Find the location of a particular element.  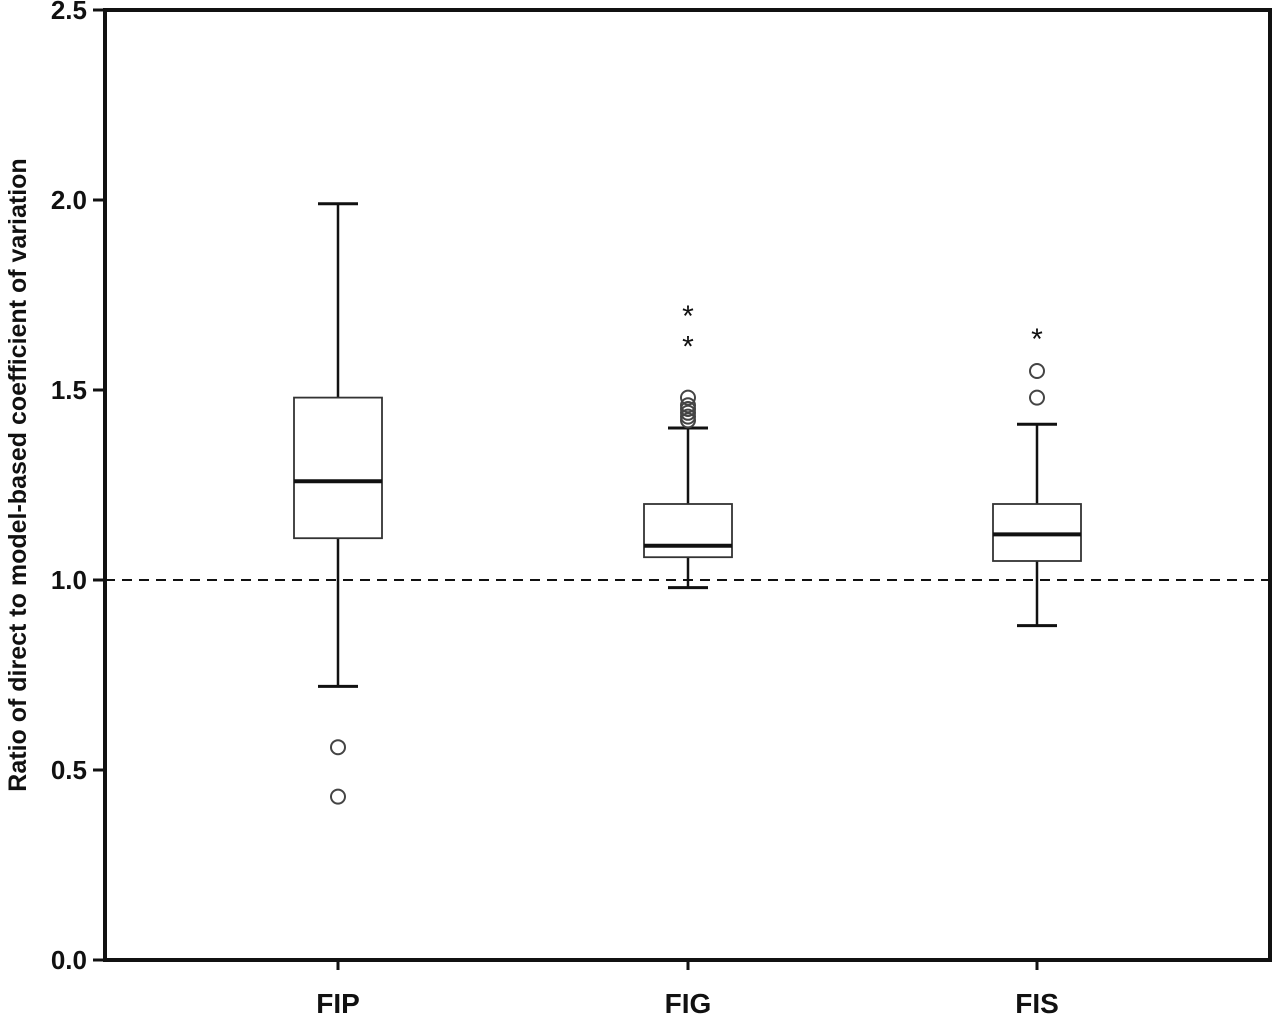

box-fis: * is located at coordinates (1037, 475).